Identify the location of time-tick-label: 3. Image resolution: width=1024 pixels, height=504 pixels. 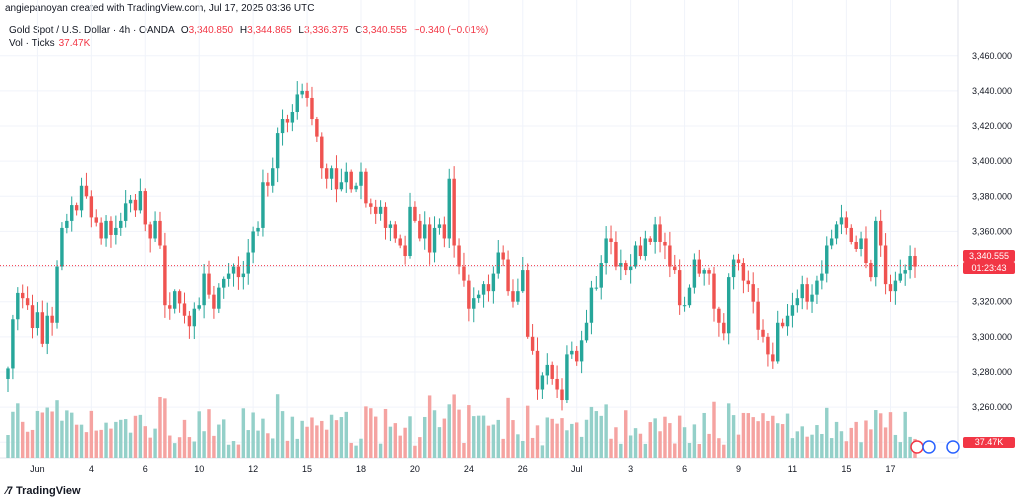
(630, 469).